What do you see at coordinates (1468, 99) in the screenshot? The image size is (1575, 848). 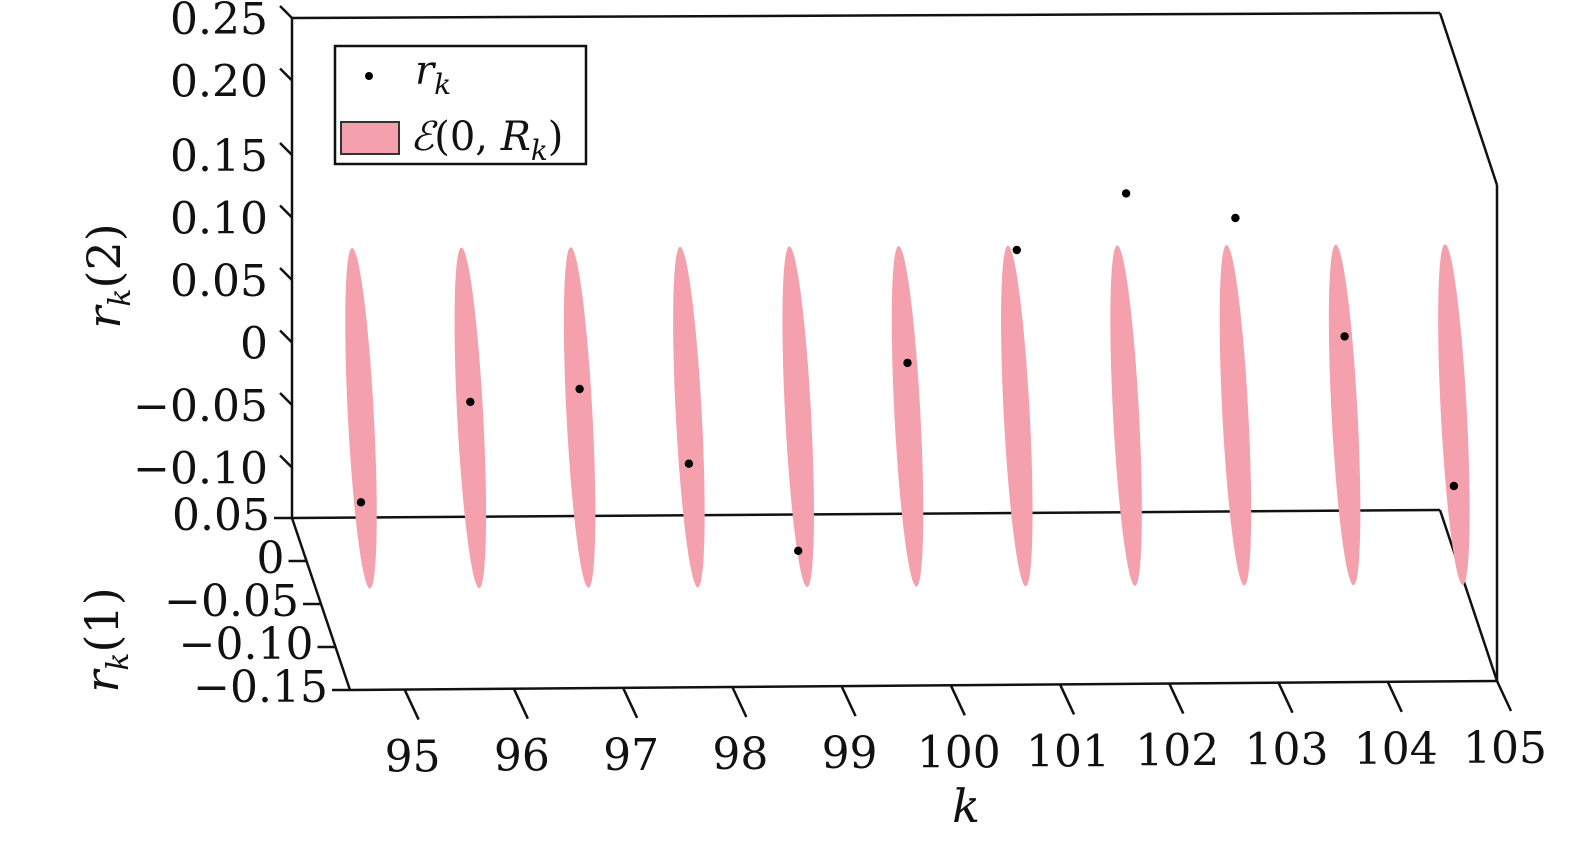 I see `box-edge-right-top` at bounding box center [1468, 99].